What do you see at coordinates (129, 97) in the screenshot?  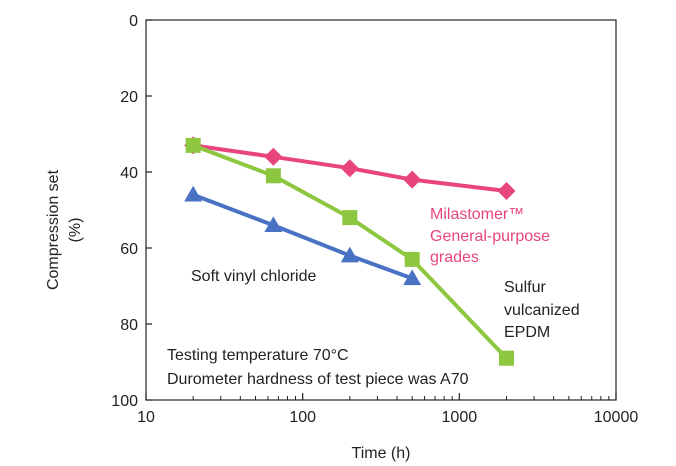 I see `y-tick-label: 20` at bounding box center [129, 97].